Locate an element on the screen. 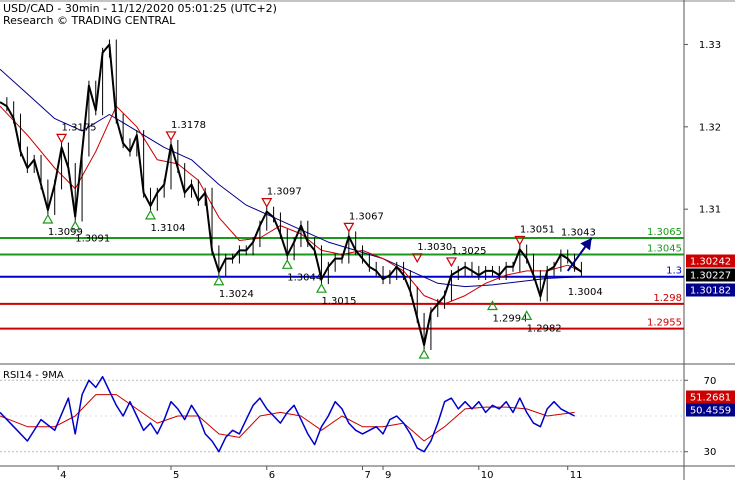 The width and height of the screenshot is (735, 480). rsi-tag-1-box is located at coordinates (710, 410).